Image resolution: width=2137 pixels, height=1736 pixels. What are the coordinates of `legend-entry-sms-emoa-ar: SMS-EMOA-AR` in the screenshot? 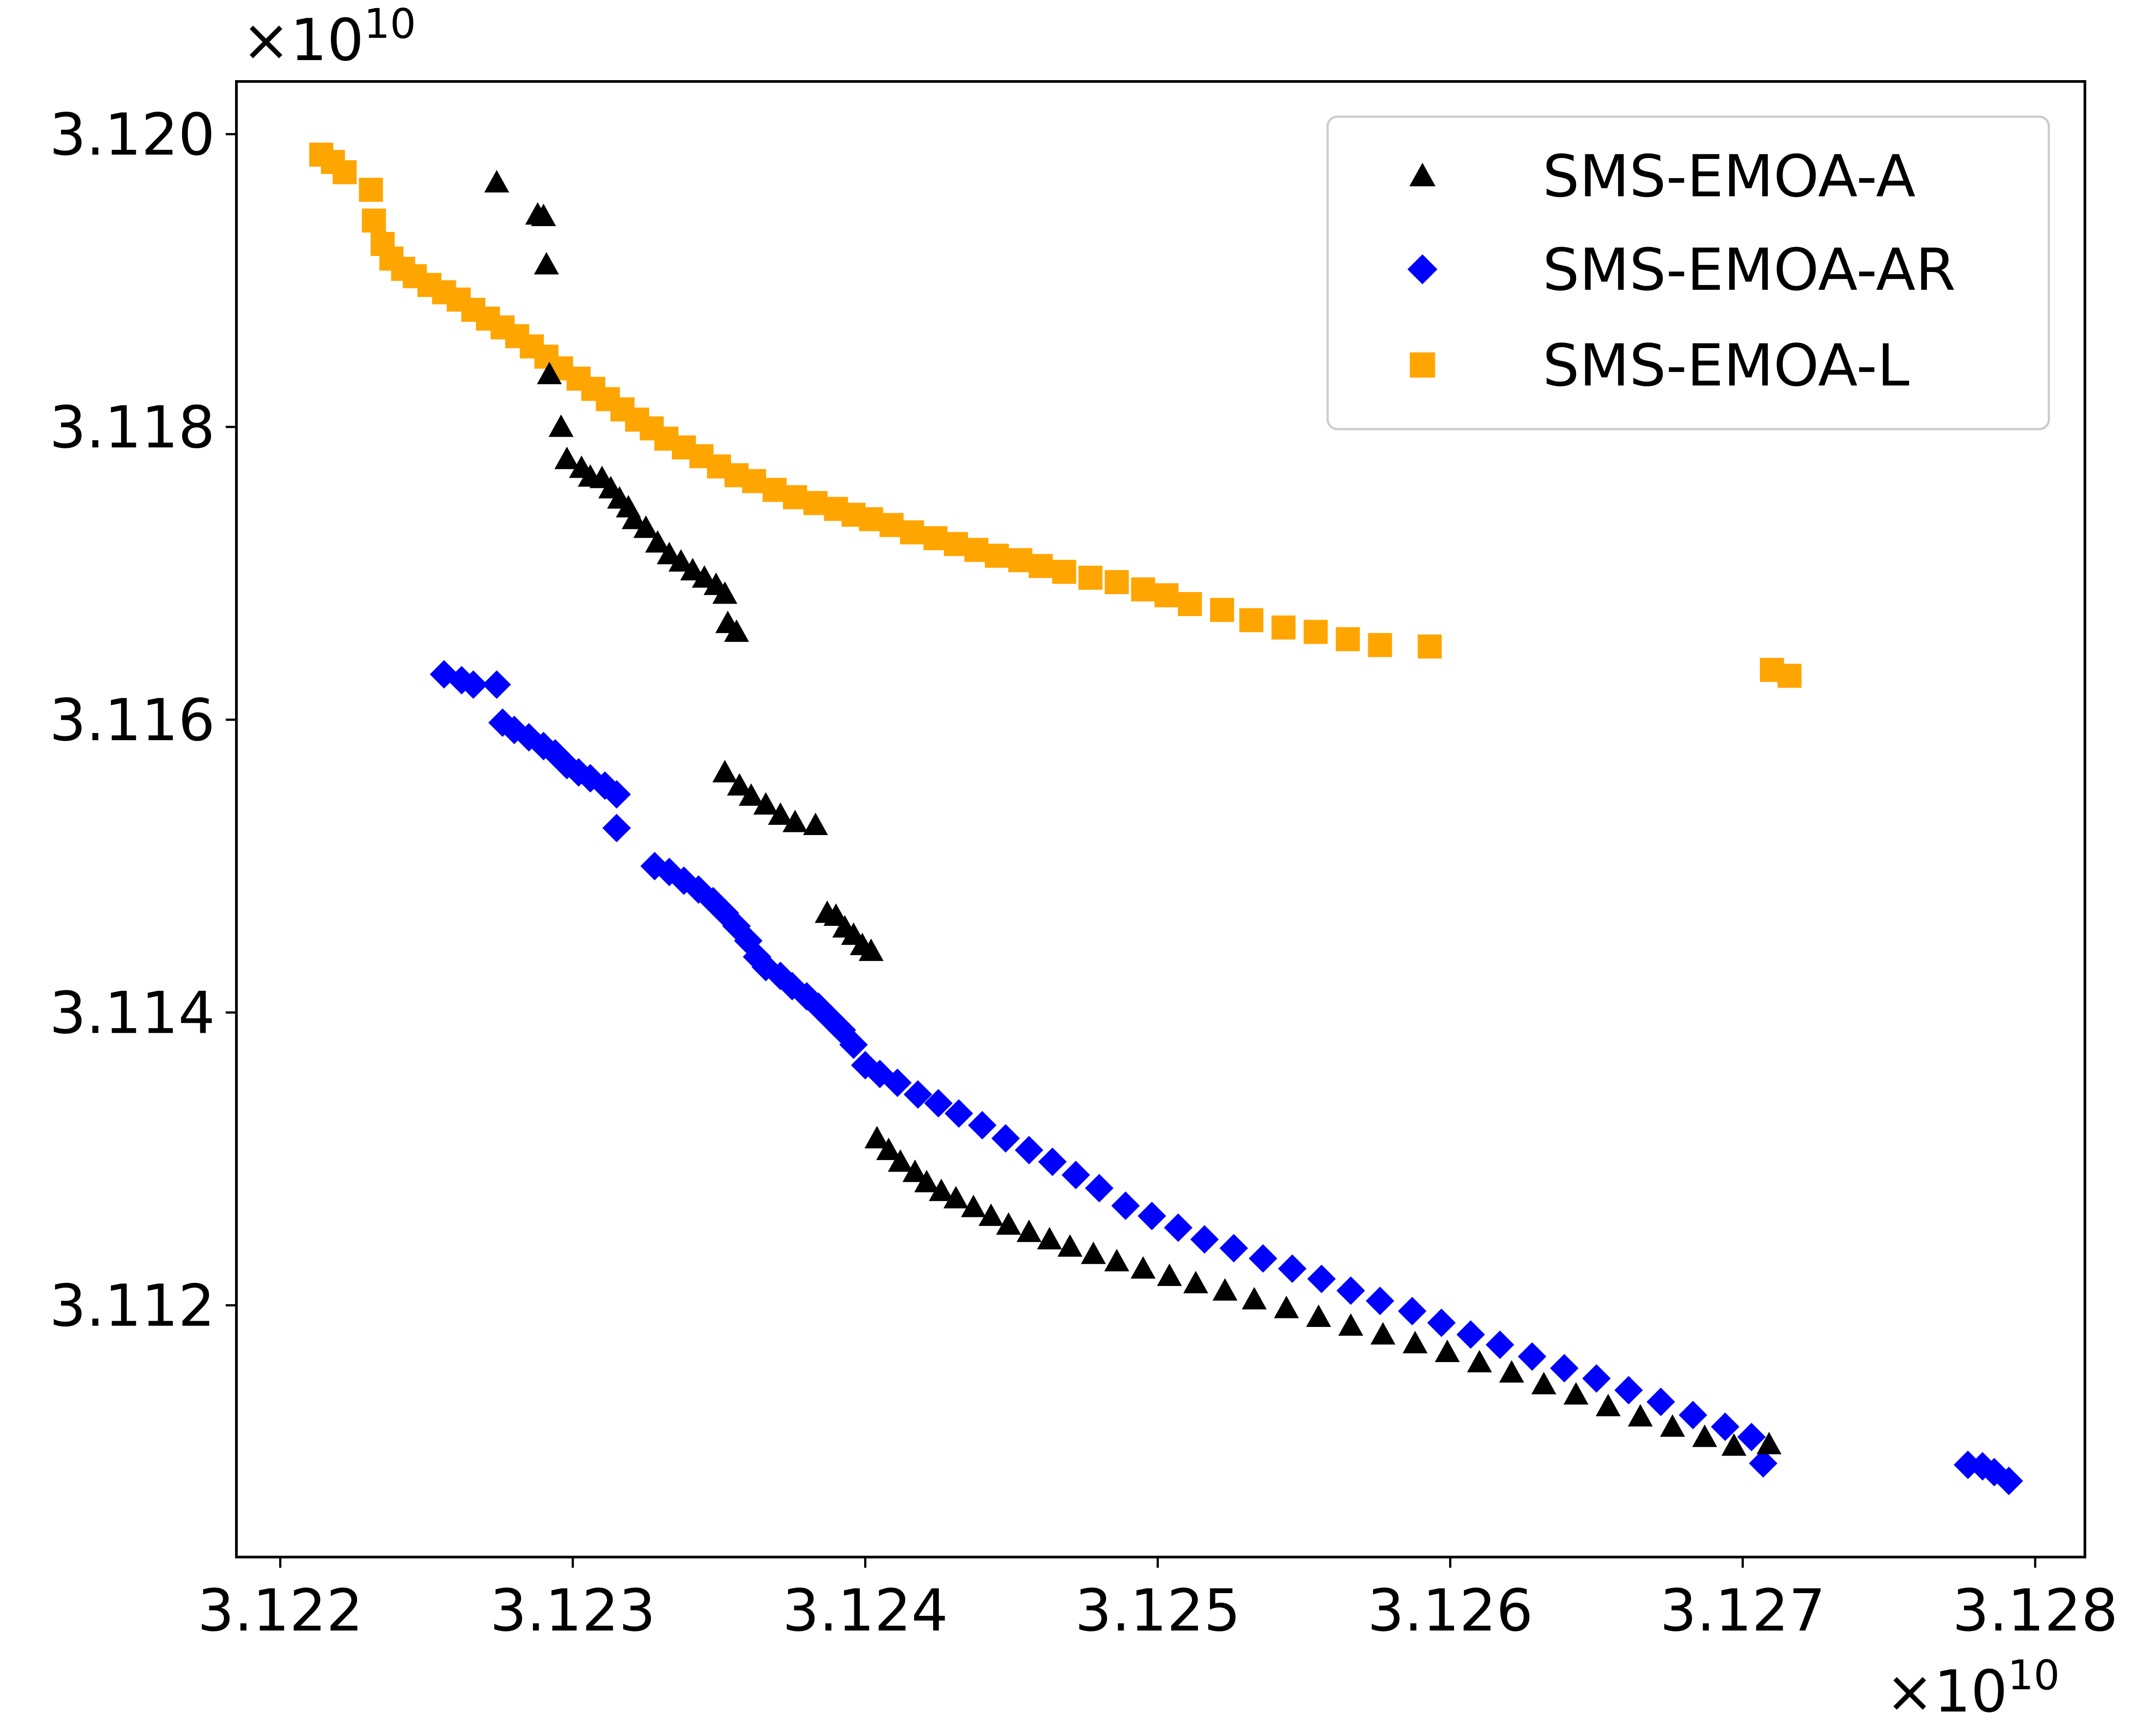 It's located at (1681, 270).